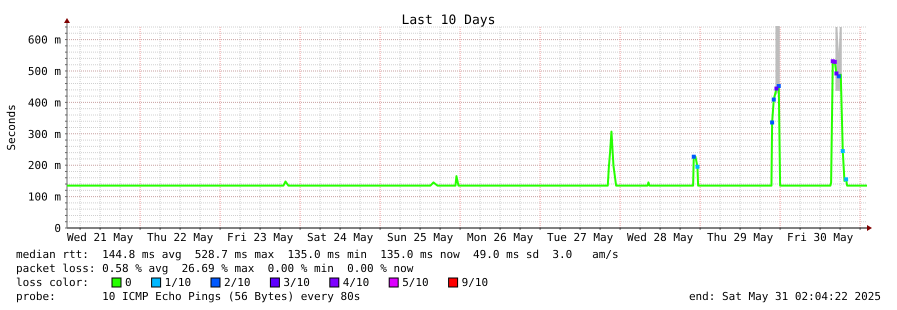  What do you see at coordinates (820, 237) in the screenshot?
I see `x-tick-label: Fri 30 May` at bounding box center [820, 237].